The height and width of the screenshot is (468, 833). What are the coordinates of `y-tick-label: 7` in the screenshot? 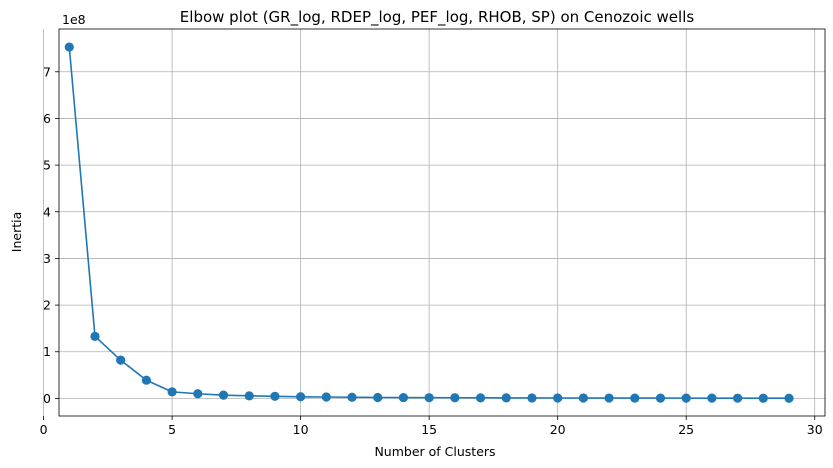 It's located at (47, 71).